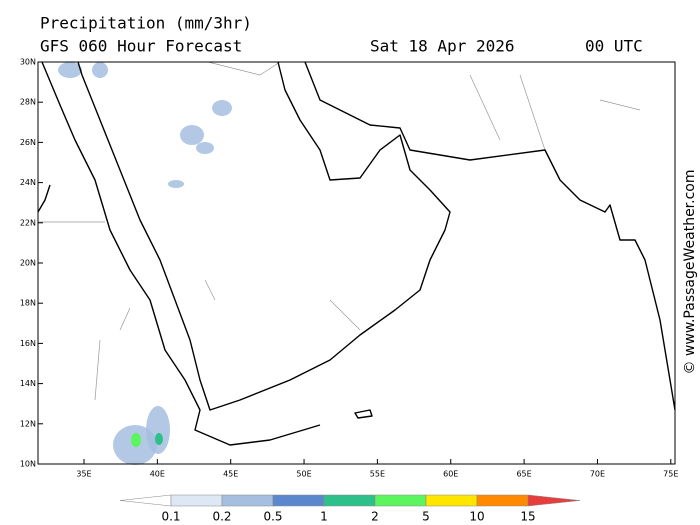 This screenshot has height=525, width=700. I want to click on colorbar-label: 0.1, so click(170, 517).